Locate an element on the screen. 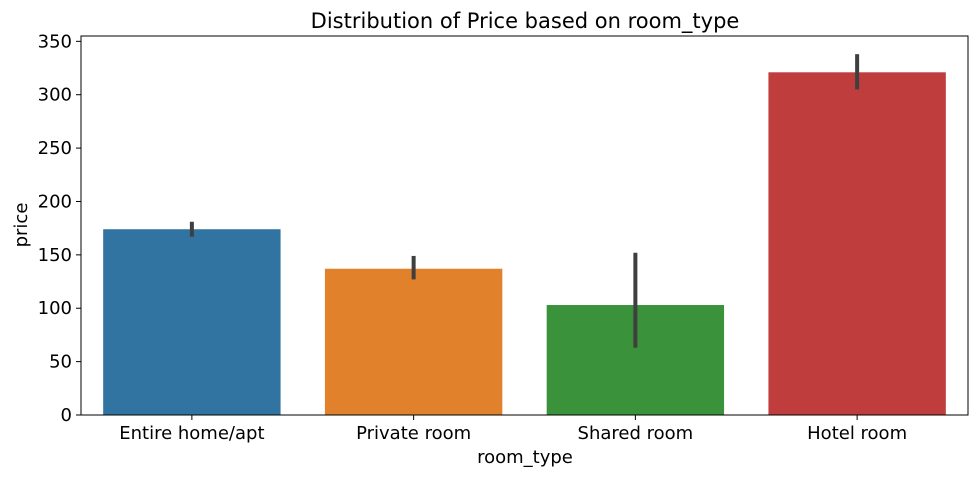  x-tick-label: Hotel room is located at coordinates (857, 433).